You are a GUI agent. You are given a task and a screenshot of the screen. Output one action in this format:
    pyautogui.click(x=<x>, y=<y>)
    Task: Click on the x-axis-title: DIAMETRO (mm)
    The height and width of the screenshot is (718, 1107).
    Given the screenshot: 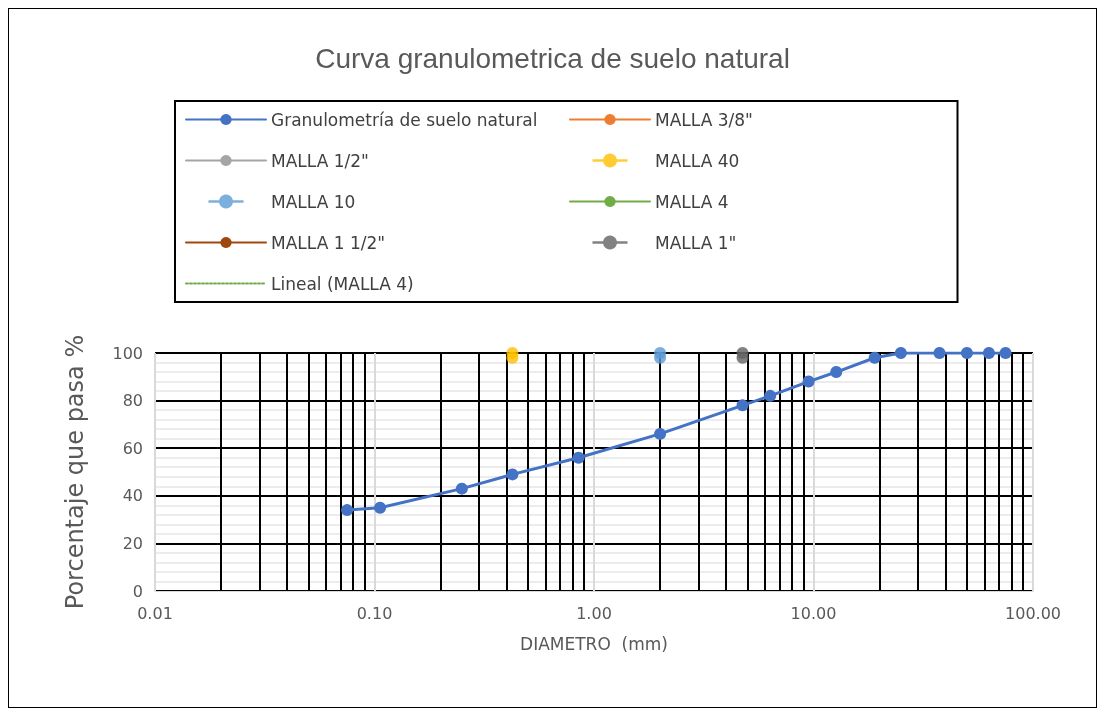 What is the action you would take?
    pyautogui.click(x=594, y=643)
    